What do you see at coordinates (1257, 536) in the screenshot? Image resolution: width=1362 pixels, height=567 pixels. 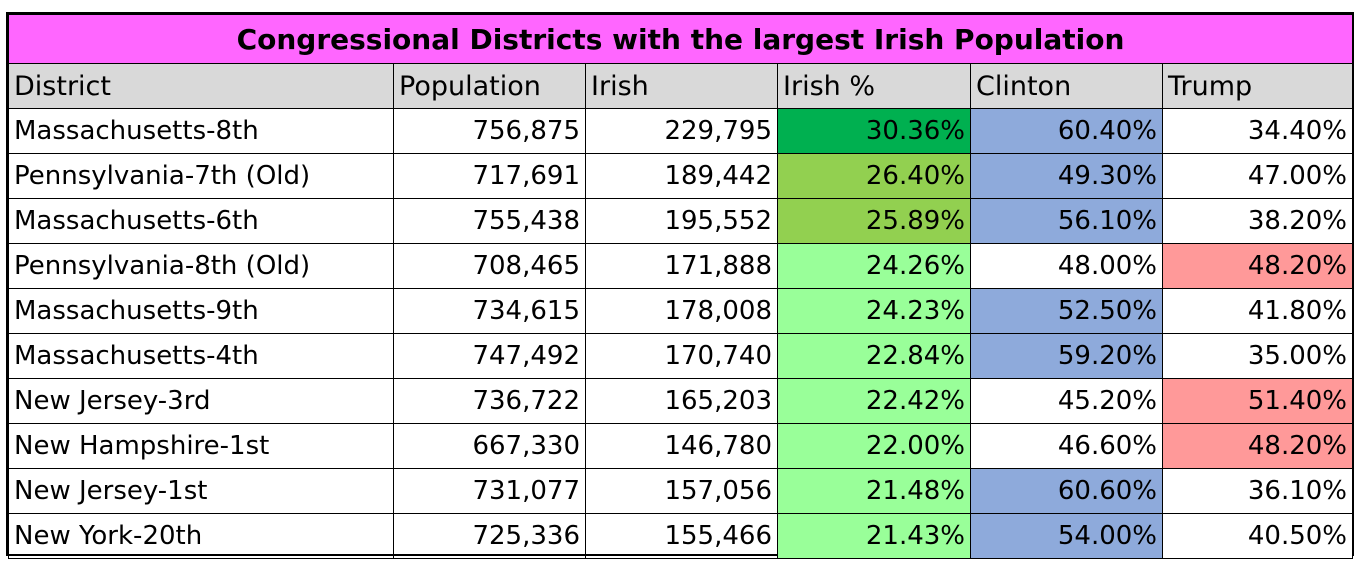 I see `cell-trump: 40.50%` at bounding box center [1257, 536].